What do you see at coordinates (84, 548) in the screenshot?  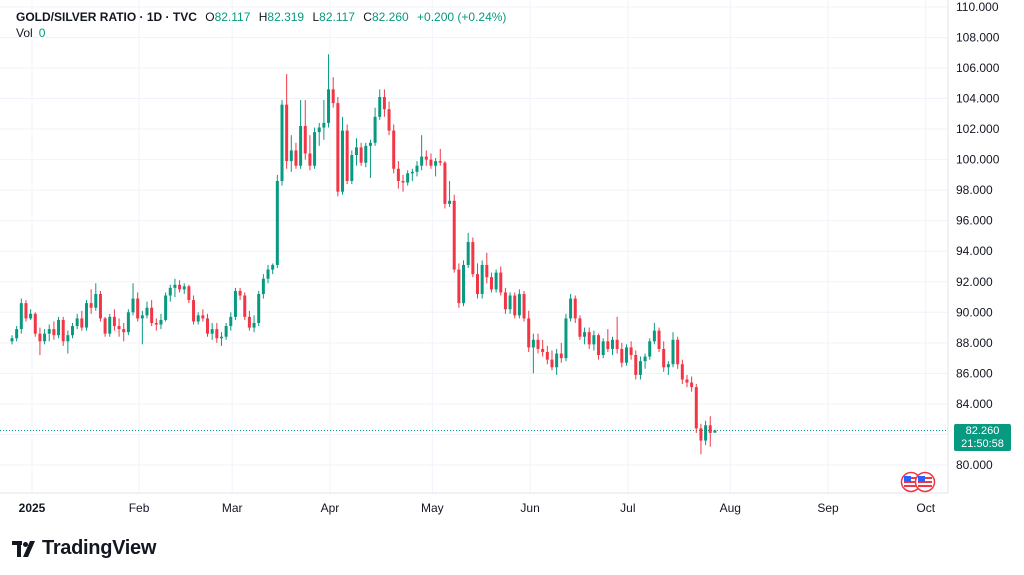 I see `tradingview-logo: TradingView` at bounding box center [84, 548].